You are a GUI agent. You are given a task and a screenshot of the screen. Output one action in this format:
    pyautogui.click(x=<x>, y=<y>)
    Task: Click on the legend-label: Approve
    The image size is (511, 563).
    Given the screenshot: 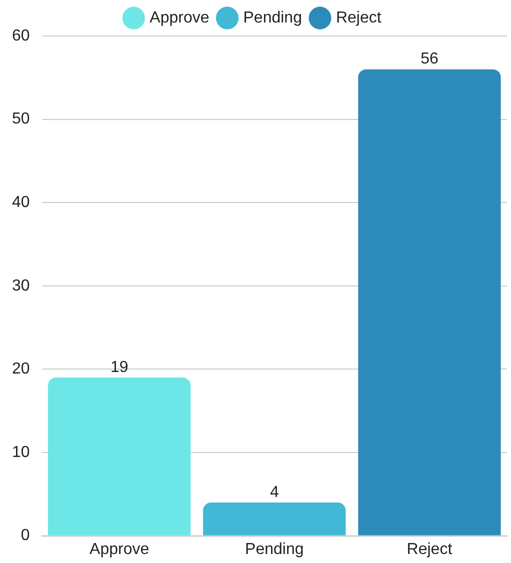 What is the action you would take?
    pyautogui.click(x=180, y=17)
    